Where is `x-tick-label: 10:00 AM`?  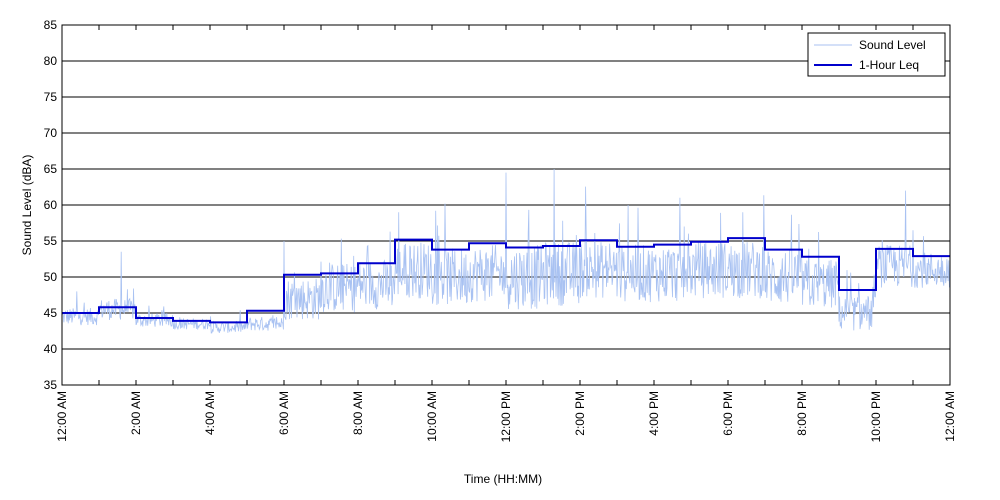 x-tick-label: 10:00 AM is located at coordinates (432, 416).